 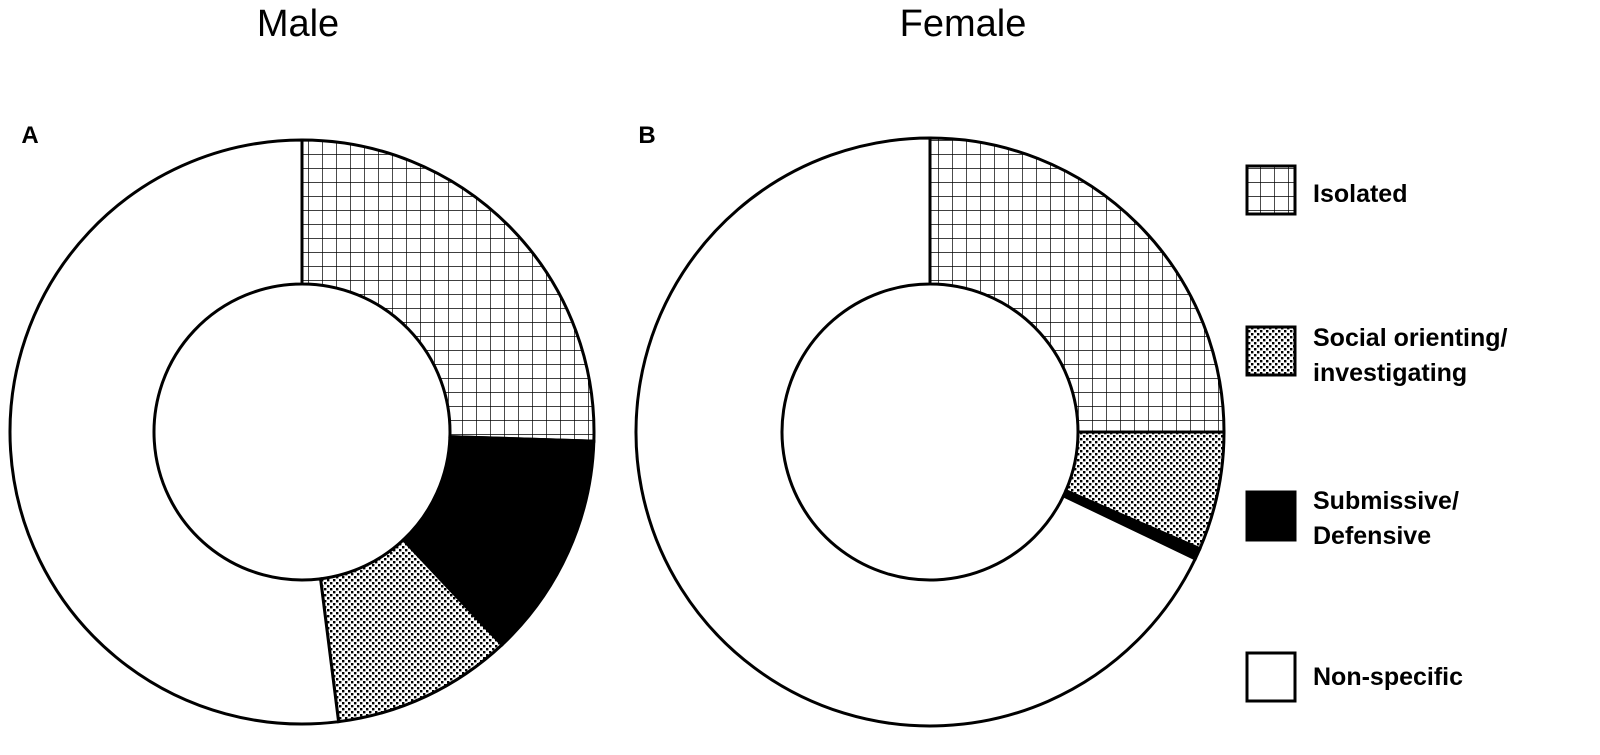 What do you see at coordinates (1360, 194) in the screenshot?
I see `legend-label-isolated: Isolated` at bounding box center [1360, 194].